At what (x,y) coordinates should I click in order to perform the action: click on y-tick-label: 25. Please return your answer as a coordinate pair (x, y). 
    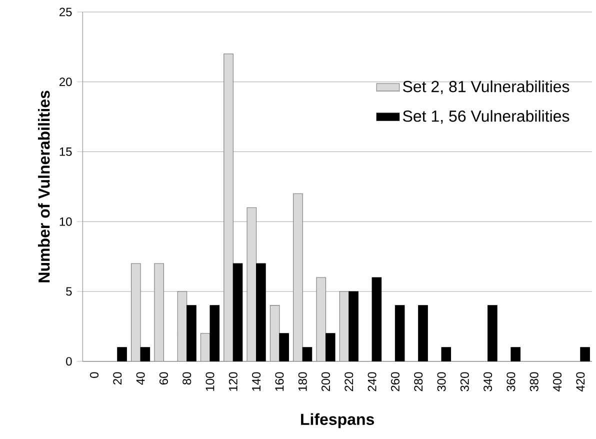
    Looking at the image, I should click on (66, 12).